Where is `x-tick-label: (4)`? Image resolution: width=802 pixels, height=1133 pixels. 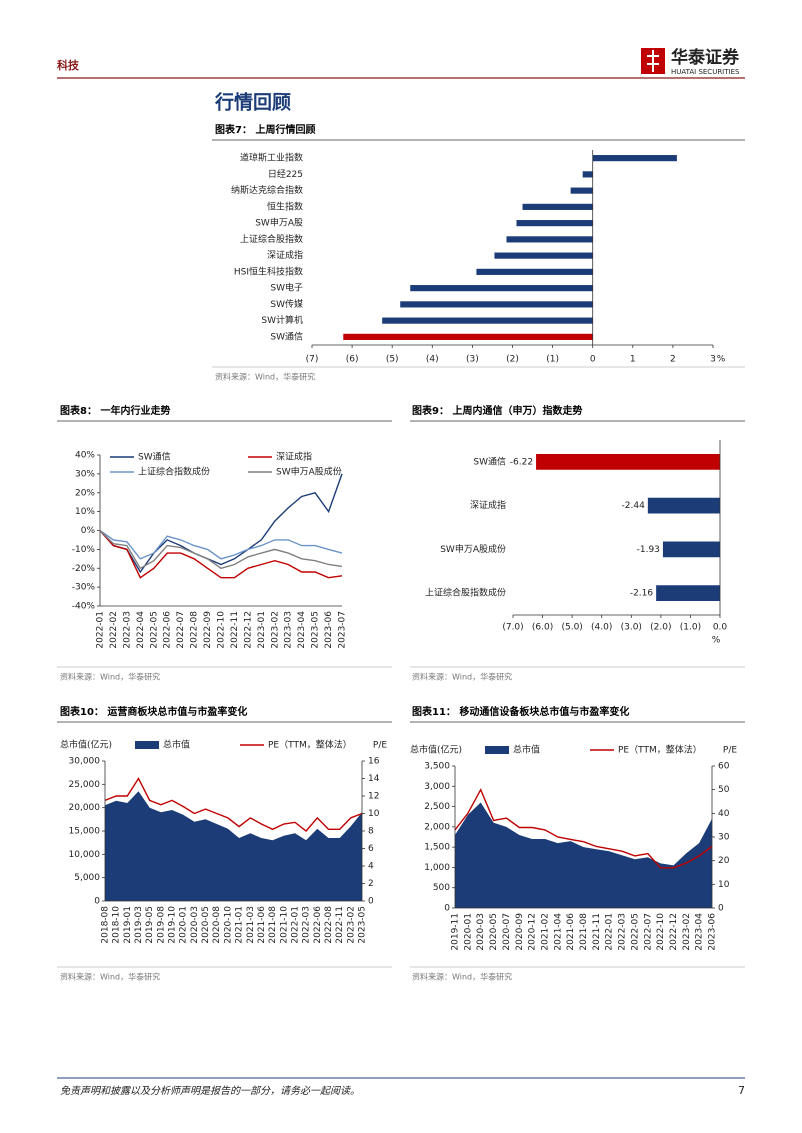
x-tick-label: (4) is located at coordinates (432, 360).